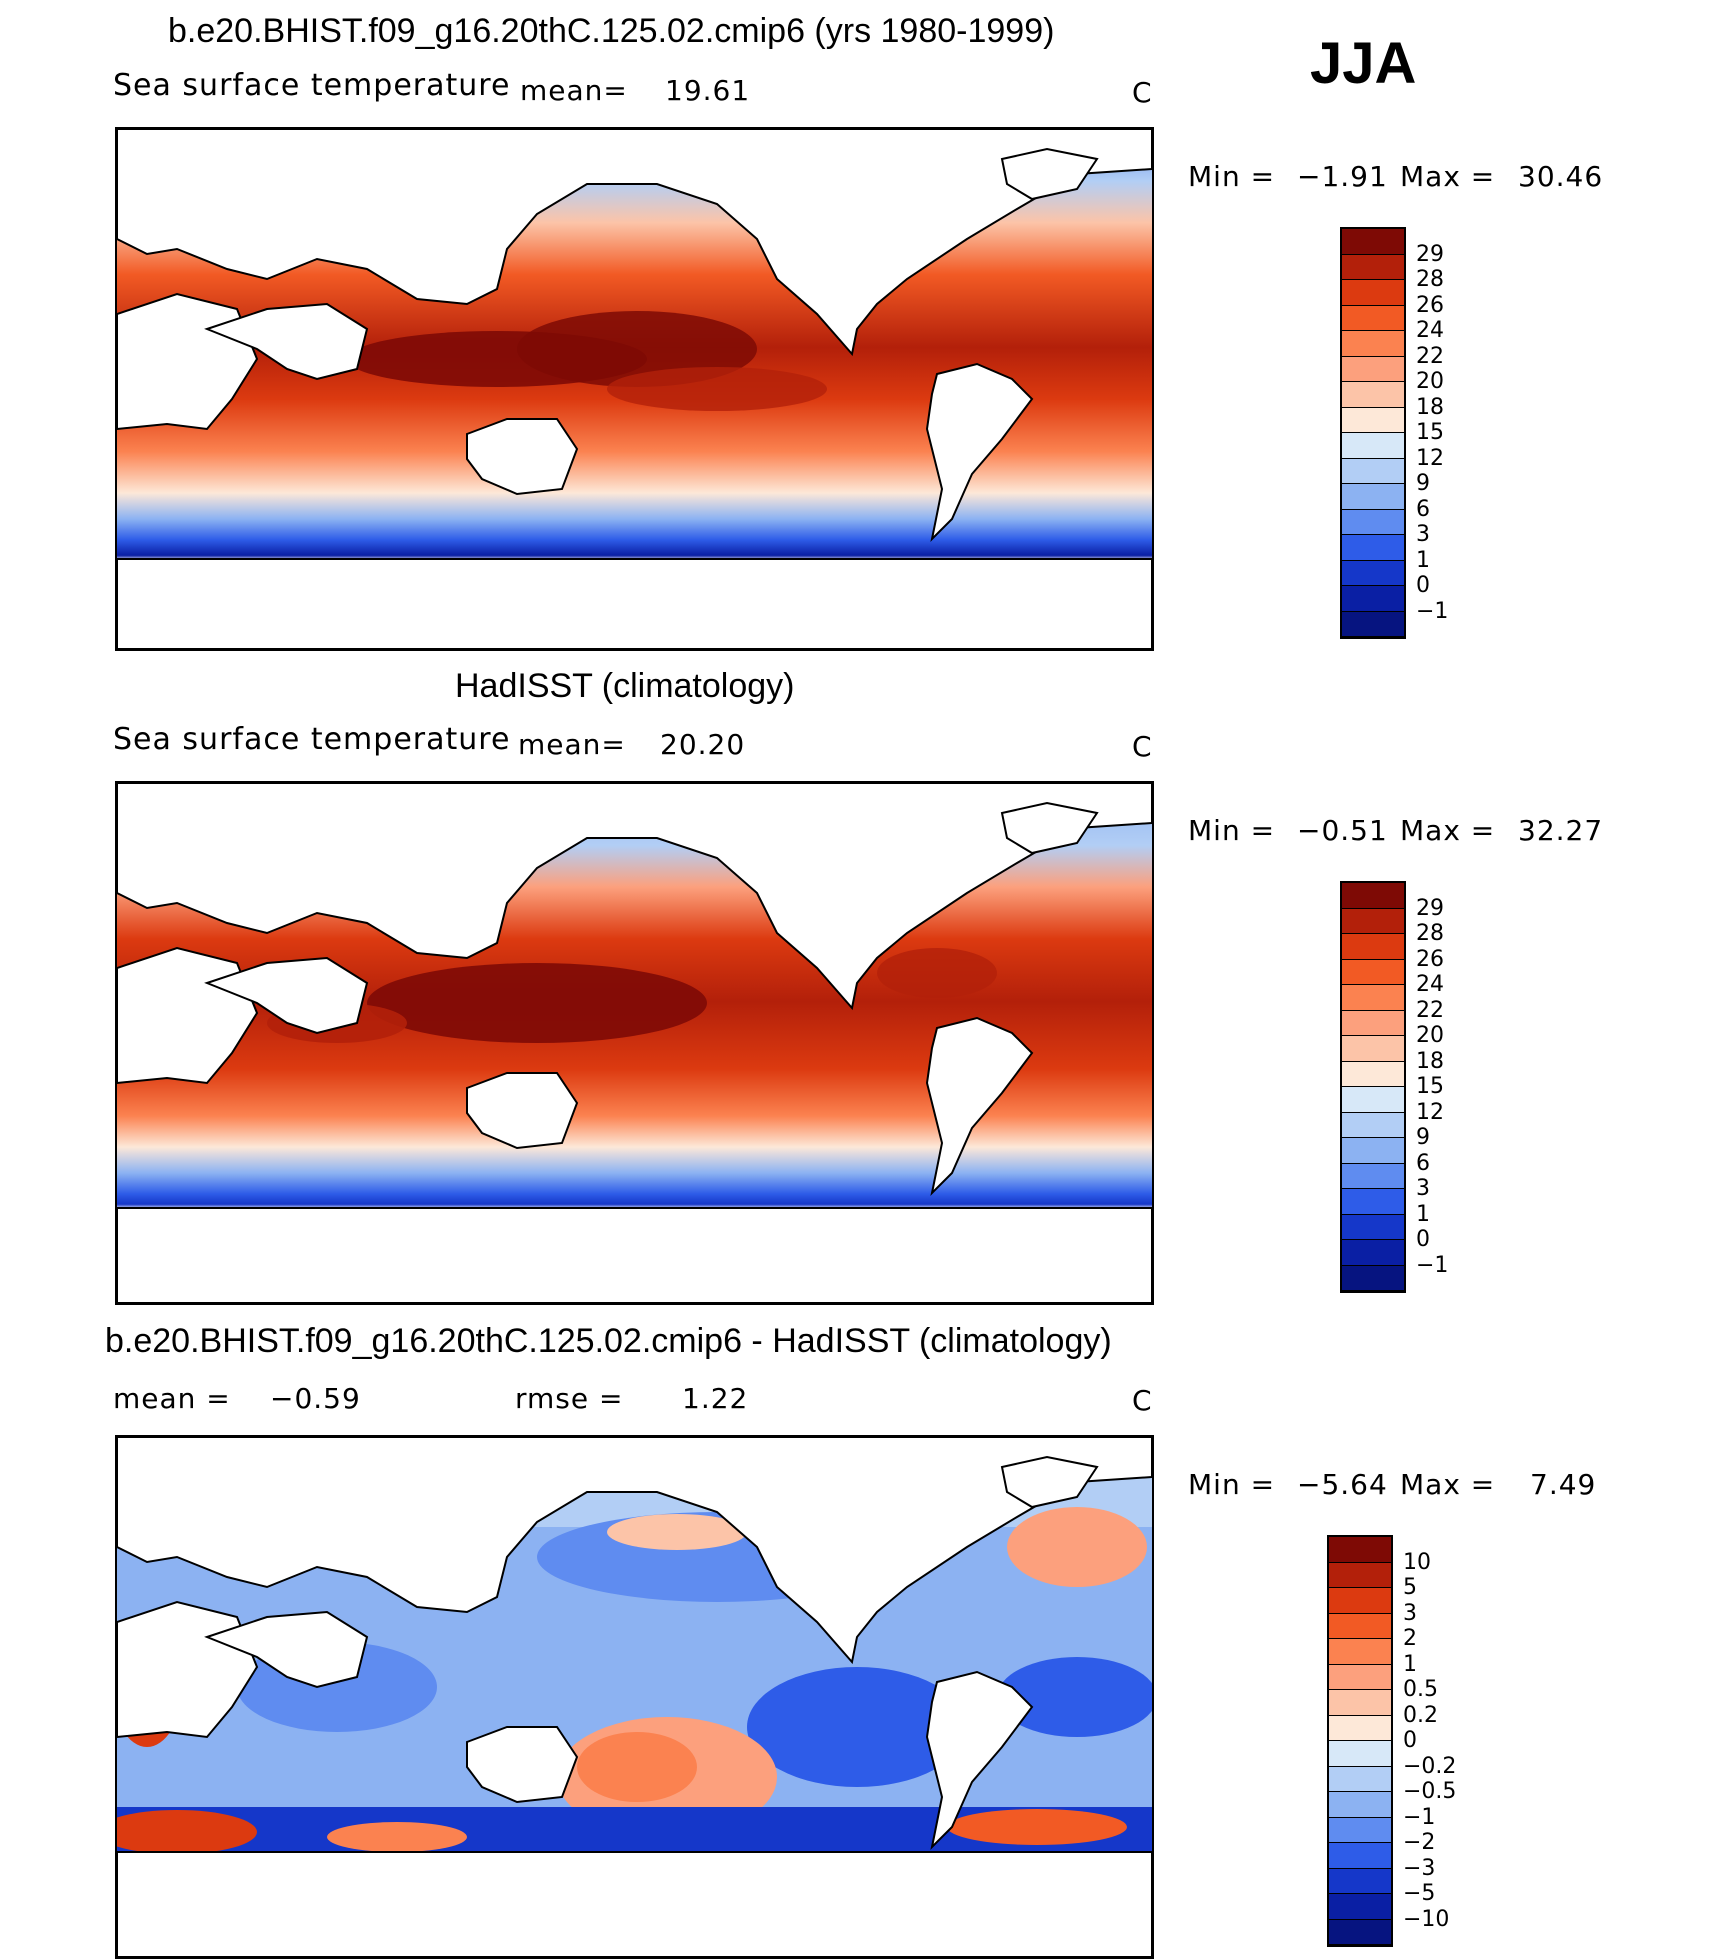 The height and width of the screenshot is (1959, 1710). What do you see at coordinates (1142, 92) in the screenshot?
I see `unit-label-model: C` at bounding box center [1142, 92].